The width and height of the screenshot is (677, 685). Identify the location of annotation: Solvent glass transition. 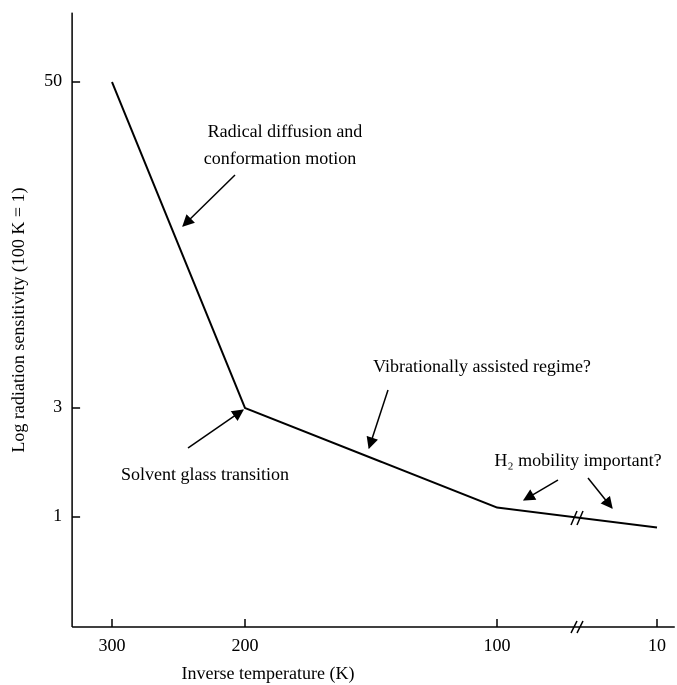
(205, 474).